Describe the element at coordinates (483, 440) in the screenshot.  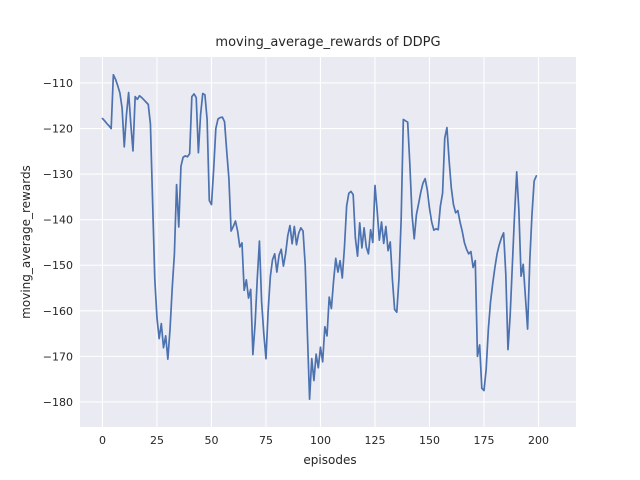
I see `x-tick-label: 175` at that location.